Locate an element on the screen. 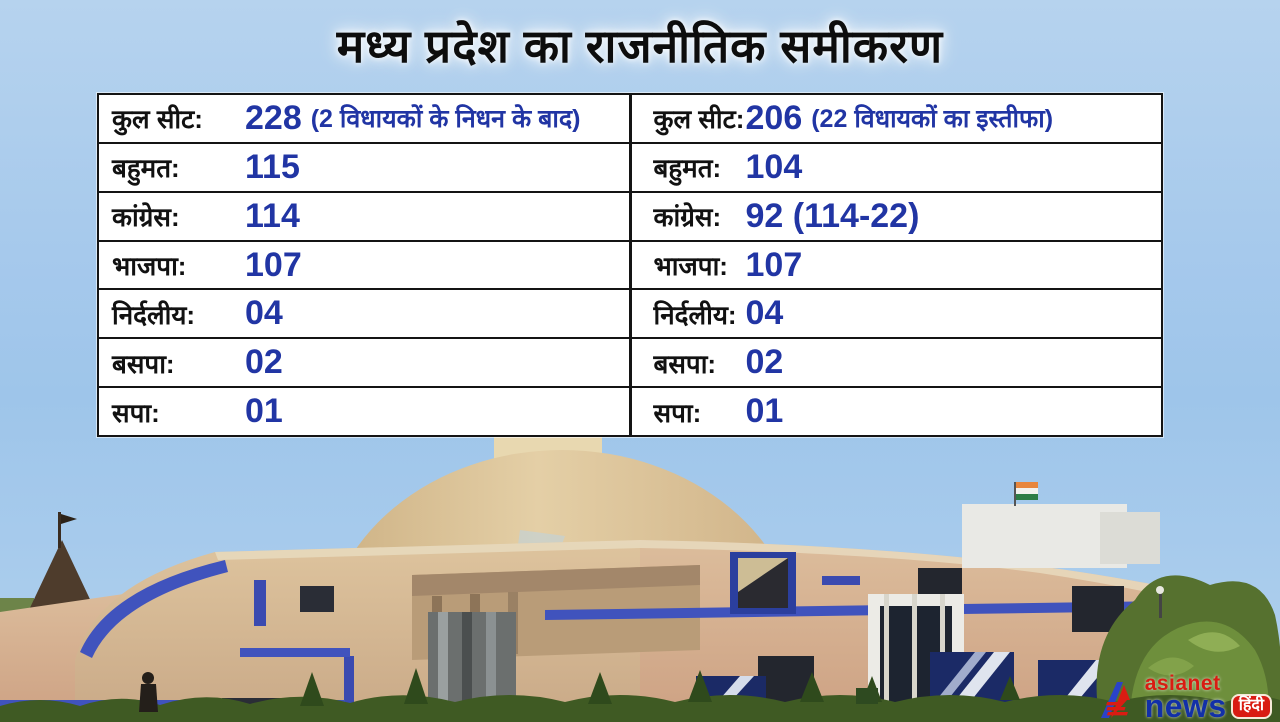 This screenshot has height=722, width=1280. row-value: 115 is located at coordinates (272, 166).